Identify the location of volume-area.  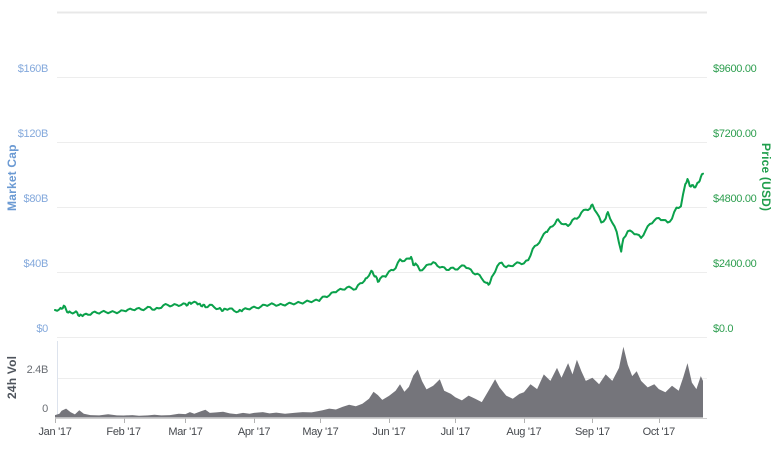
(379, 382).